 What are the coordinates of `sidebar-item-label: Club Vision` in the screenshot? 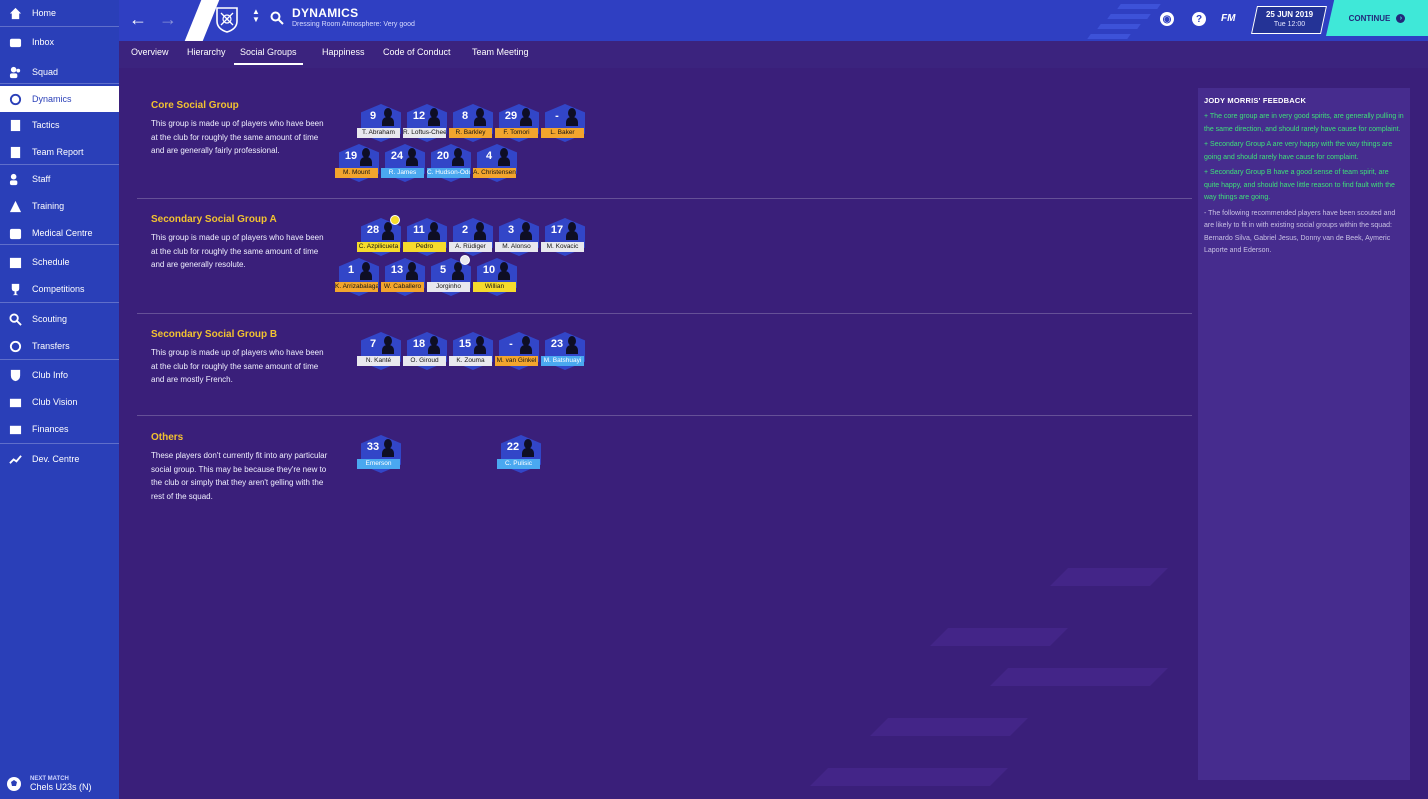 It's located at (55, 402).